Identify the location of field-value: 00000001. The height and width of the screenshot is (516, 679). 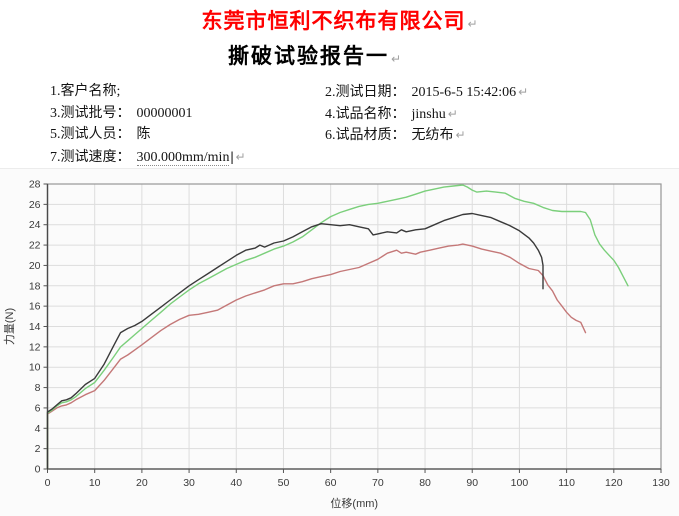
(164, 113).